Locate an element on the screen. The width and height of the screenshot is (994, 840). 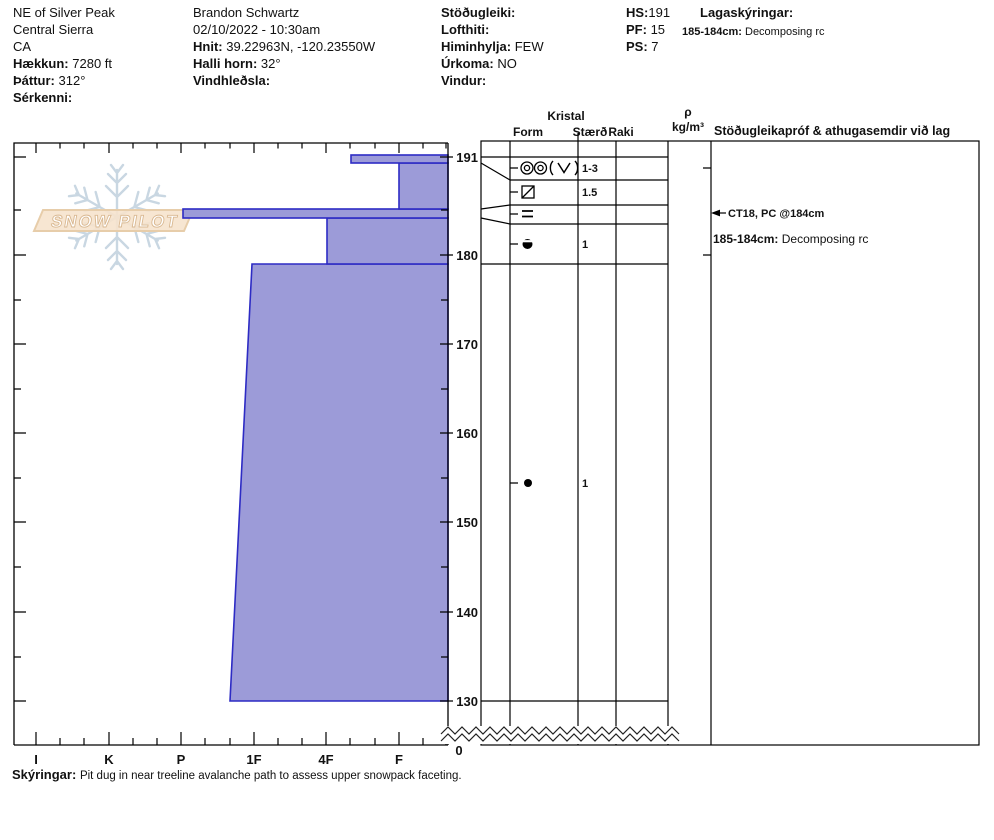
stability-test-result: CT18, PC @184cm is located at coordinates (776, 214).